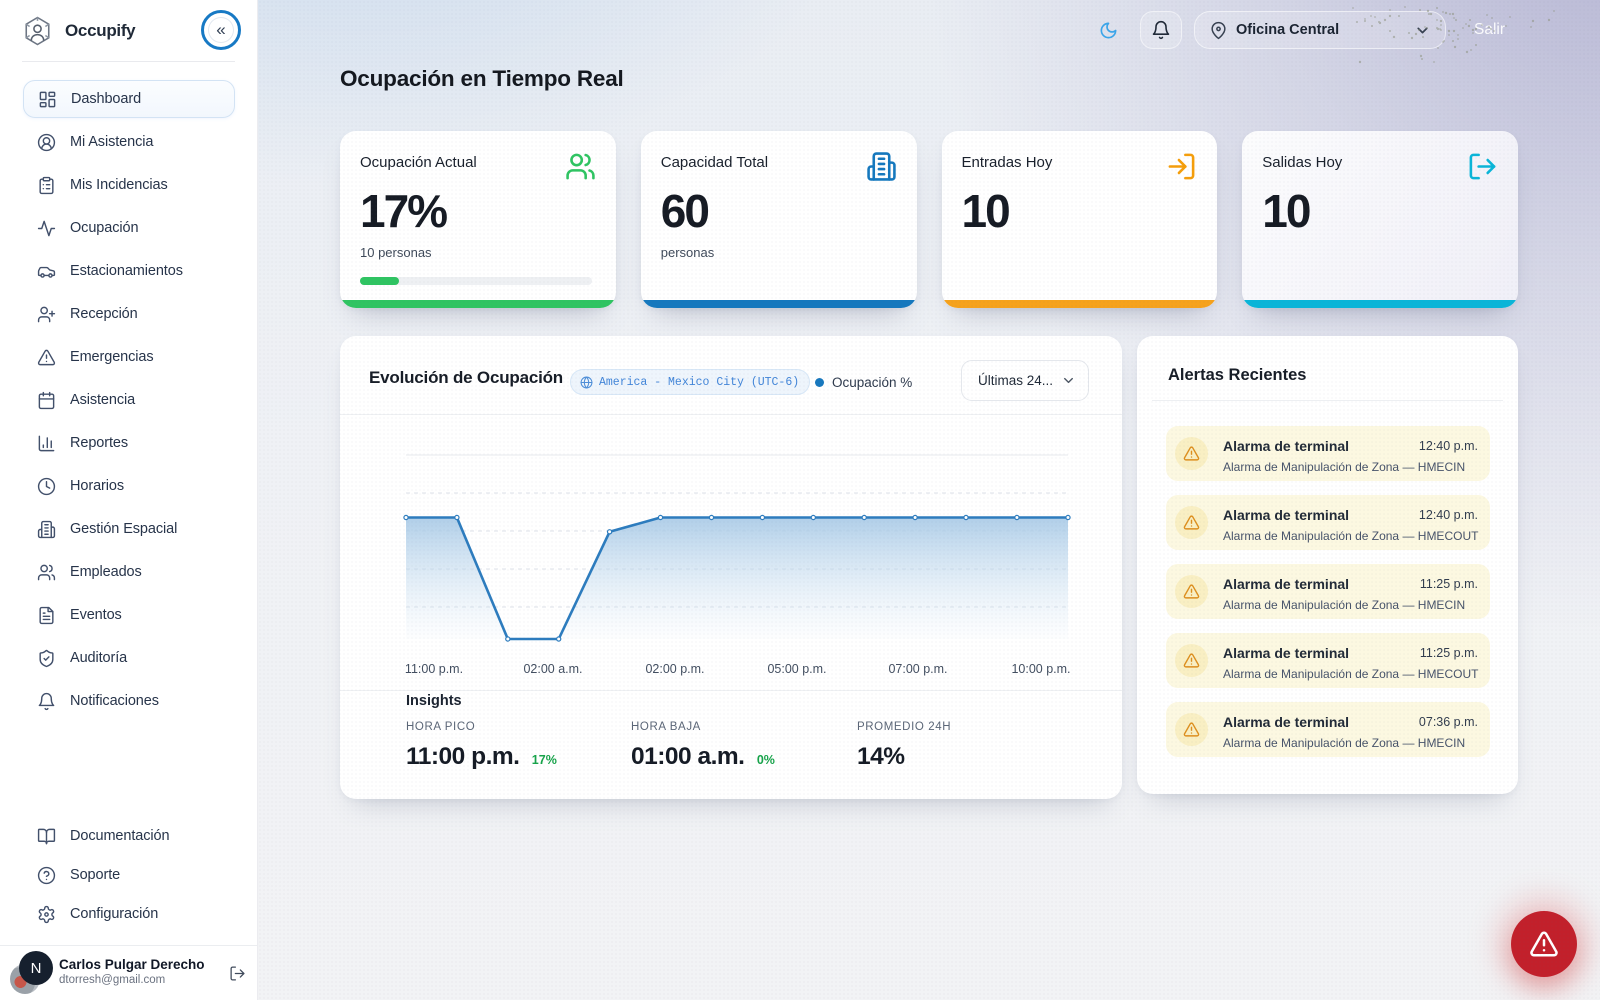 The height and width of the screenshot is (1000, 1600). I want to click on svg-text: 10:00 p.m., so click(1040, 669).